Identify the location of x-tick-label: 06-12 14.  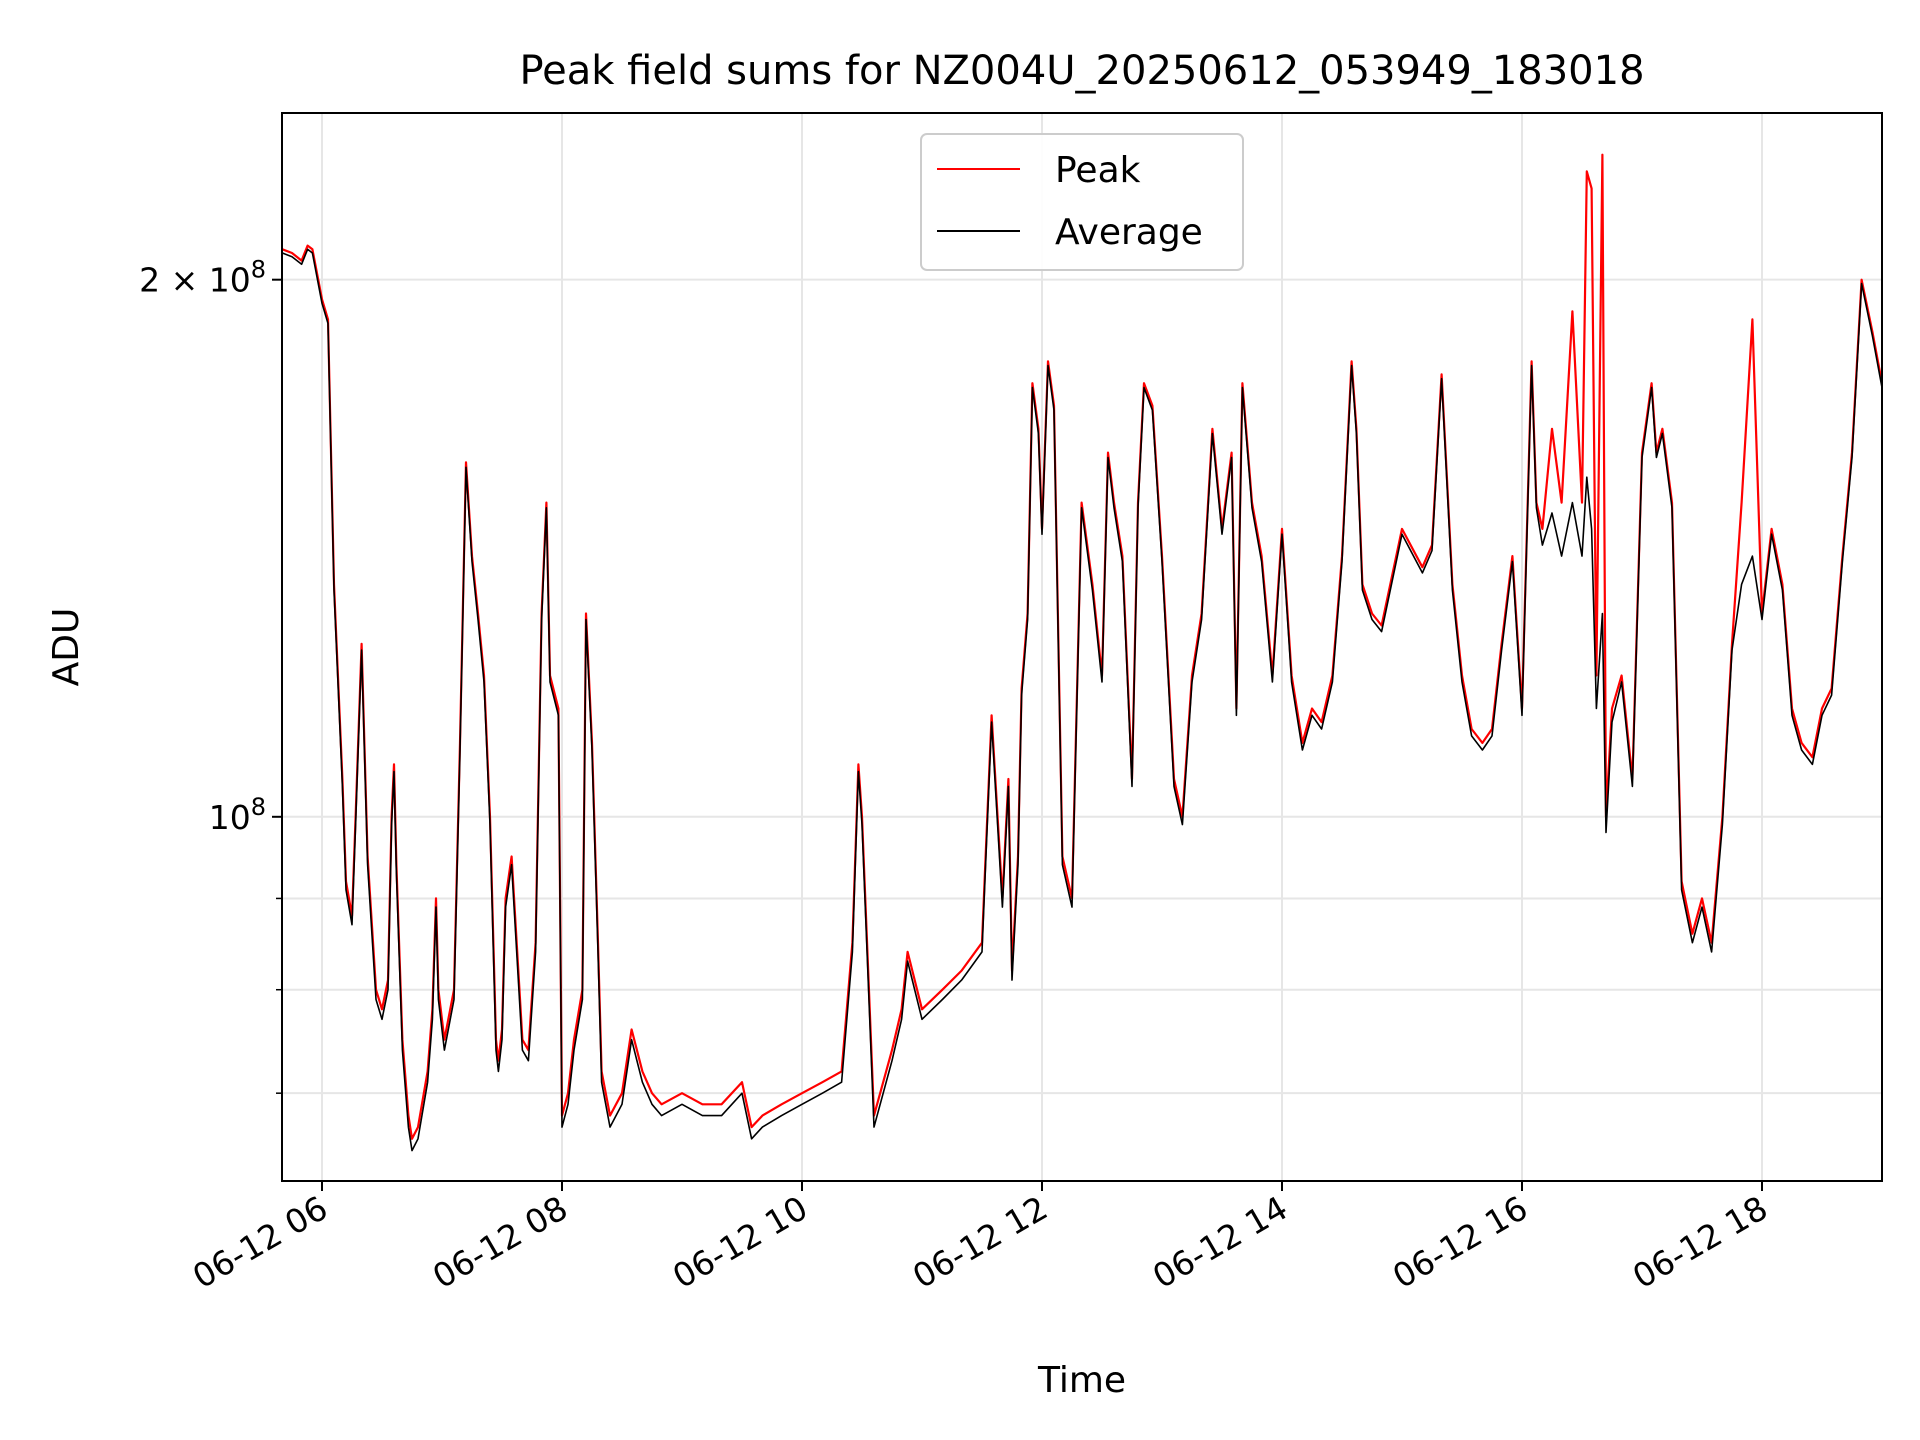
(1220, 1242).